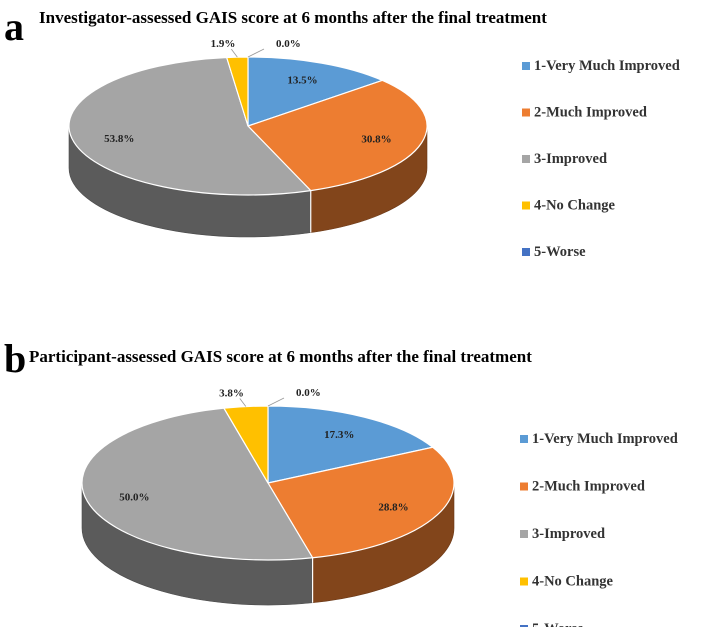  What do you see at coordinates (119, 139) in the screenshot?
I see `data-label-3-improved: 53.8%` at bounding box center [119, 139].